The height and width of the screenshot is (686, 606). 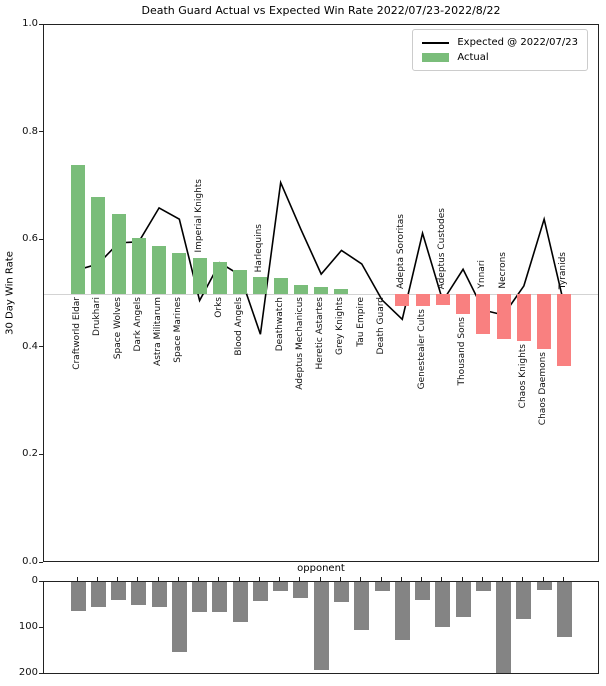 What do you see at coordinates (97, 316) in the screenshot?
I see `category-label: Drukhari` at bounding box center [97, 316].